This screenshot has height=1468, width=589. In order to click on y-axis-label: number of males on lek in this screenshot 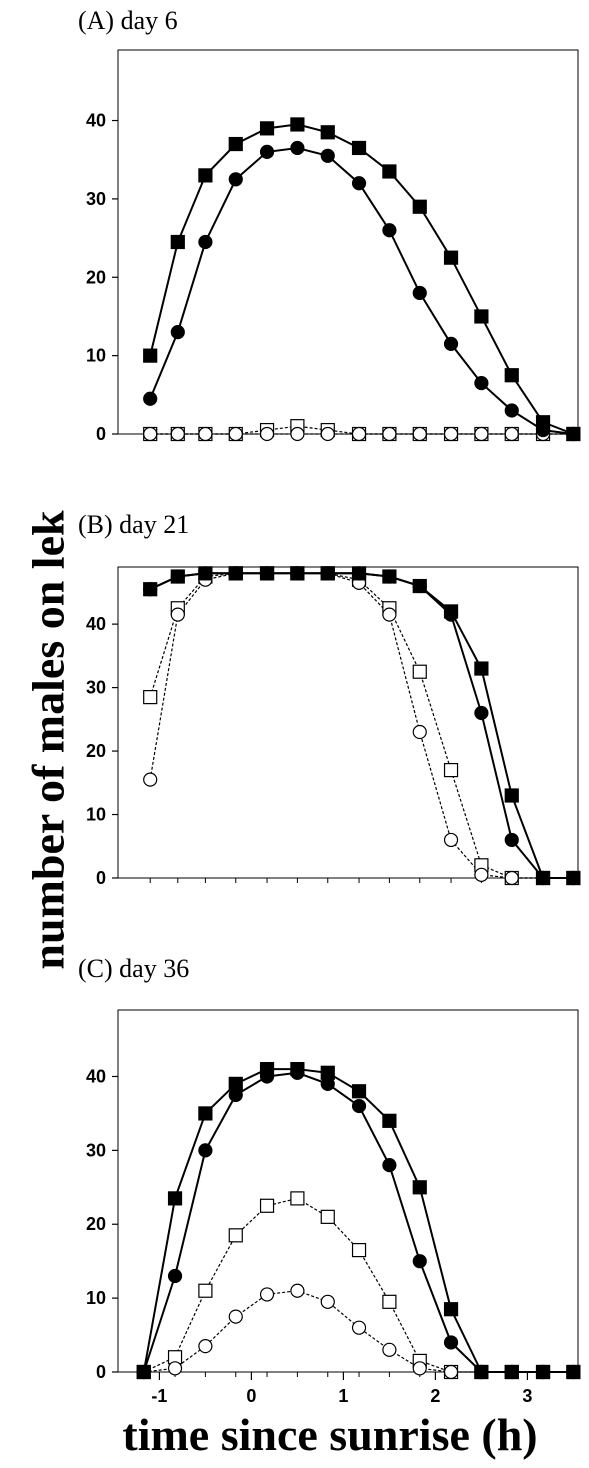, I will do `click(48, 740)`.